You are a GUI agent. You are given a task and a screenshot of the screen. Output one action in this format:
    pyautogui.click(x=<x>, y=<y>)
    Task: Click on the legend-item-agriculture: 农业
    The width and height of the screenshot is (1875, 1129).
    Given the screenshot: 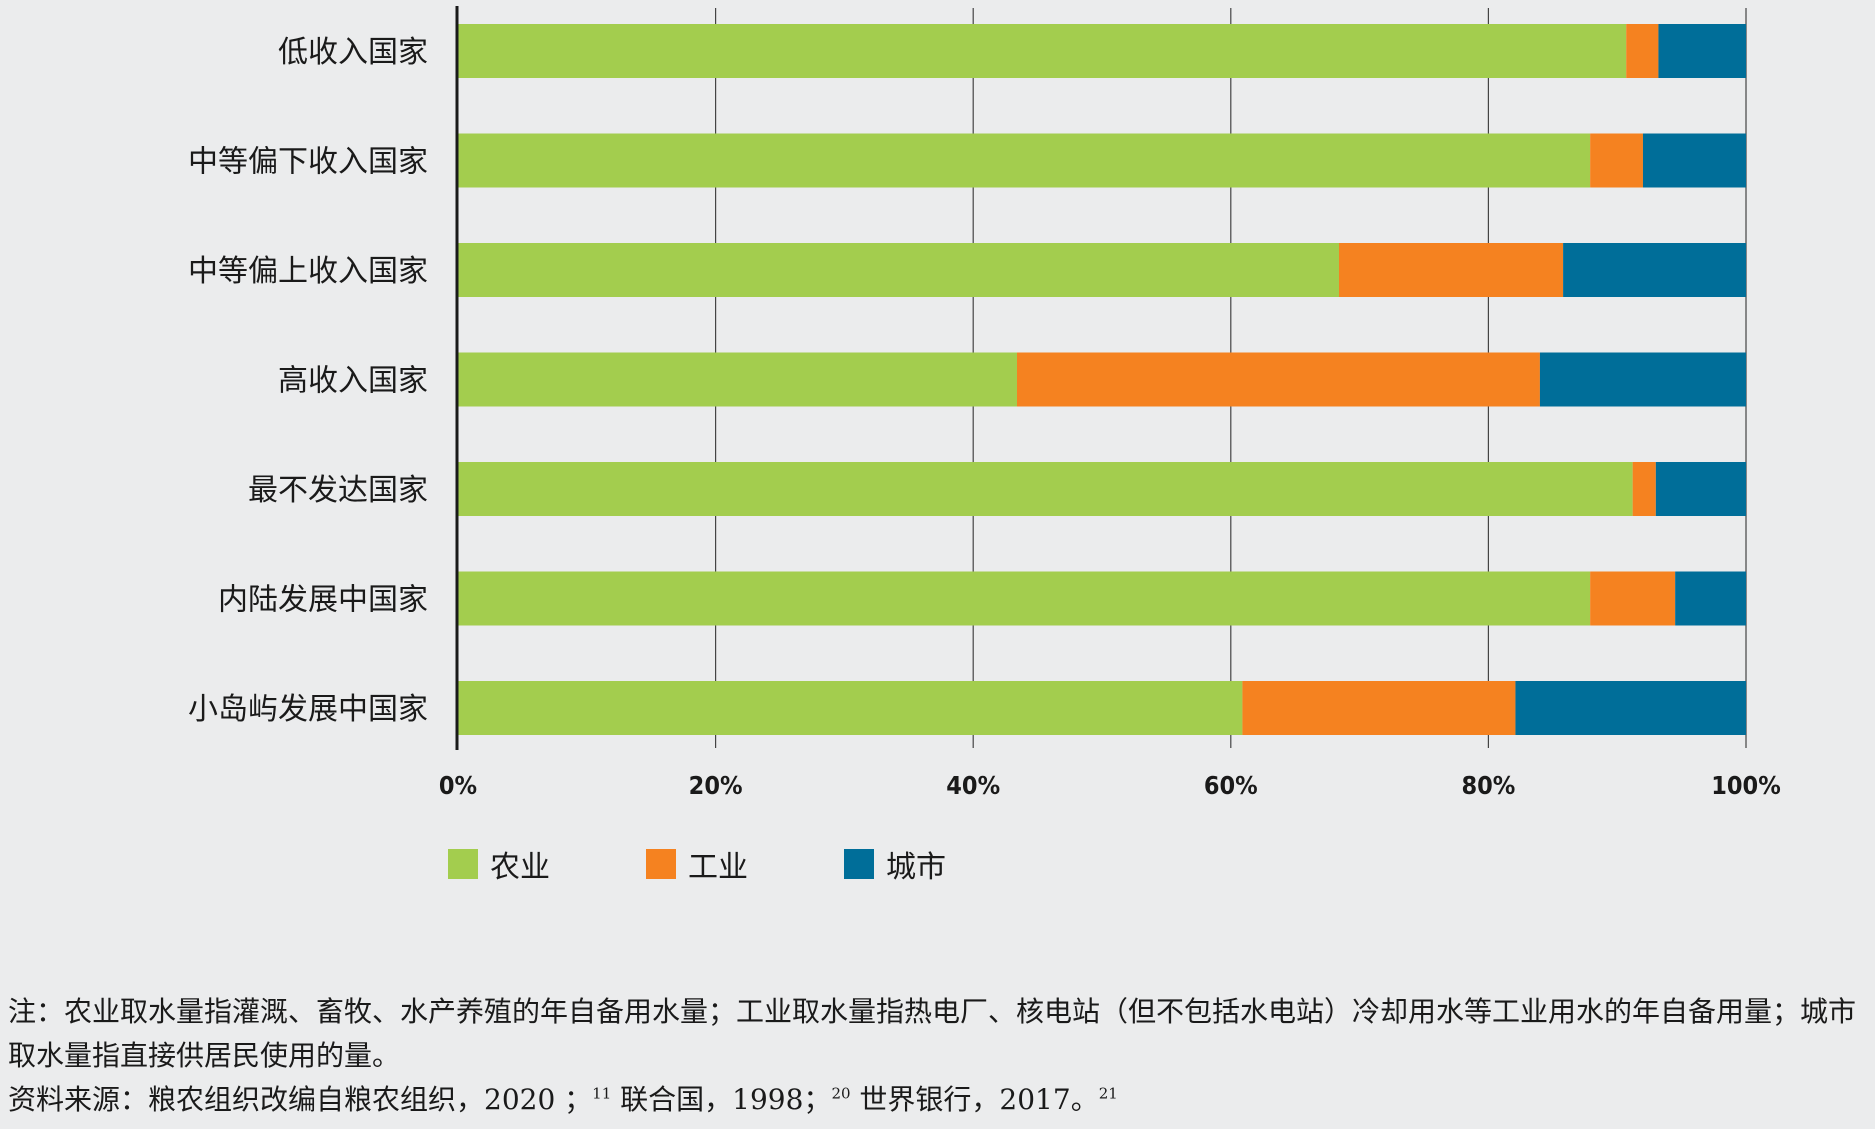 What is the action you would take?
    pyautogui.click(x=499, y=864)
    